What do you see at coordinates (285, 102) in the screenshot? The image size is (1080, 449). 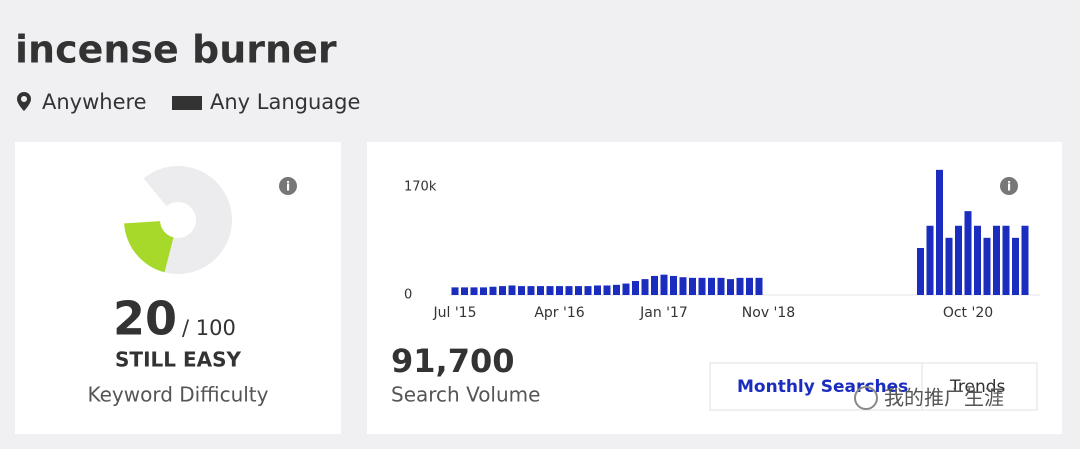 I see `language: Any Language` at bounding box center [285, 102].